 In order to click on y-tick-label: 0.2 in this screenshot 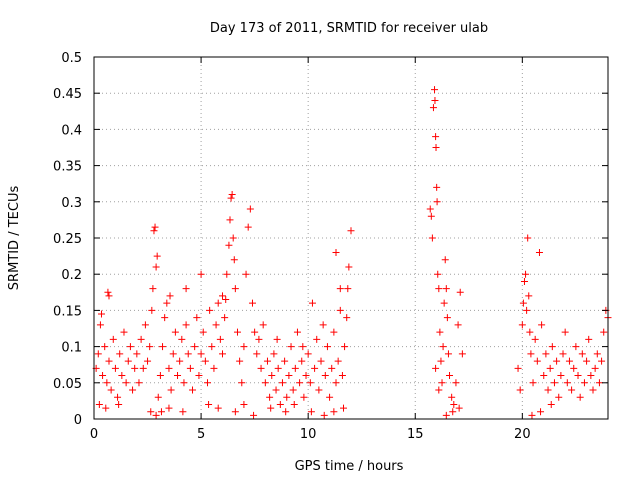, I will do `click(71, 275)`.